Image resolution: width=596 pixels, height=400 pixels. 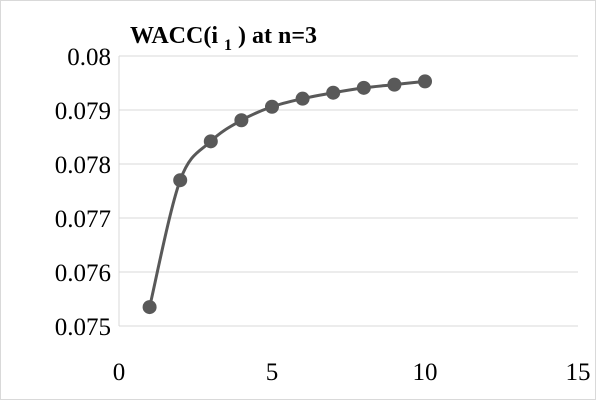 What do you see at coordinates (83, 111) in the screenshot?
I see `y-tick-label: 0.079` at bounding box center [83, 111].